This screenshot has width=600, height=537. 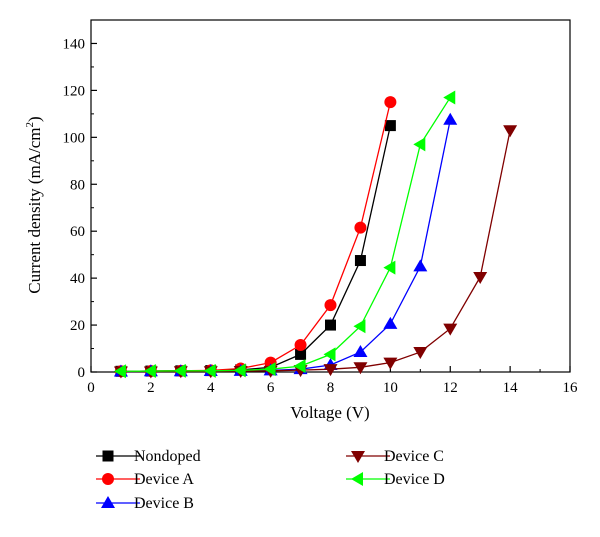 What do you see at coordinates (91, 388) in the screenshot?
I see `x-tick-label: 0` at bounding box center [91, 388].